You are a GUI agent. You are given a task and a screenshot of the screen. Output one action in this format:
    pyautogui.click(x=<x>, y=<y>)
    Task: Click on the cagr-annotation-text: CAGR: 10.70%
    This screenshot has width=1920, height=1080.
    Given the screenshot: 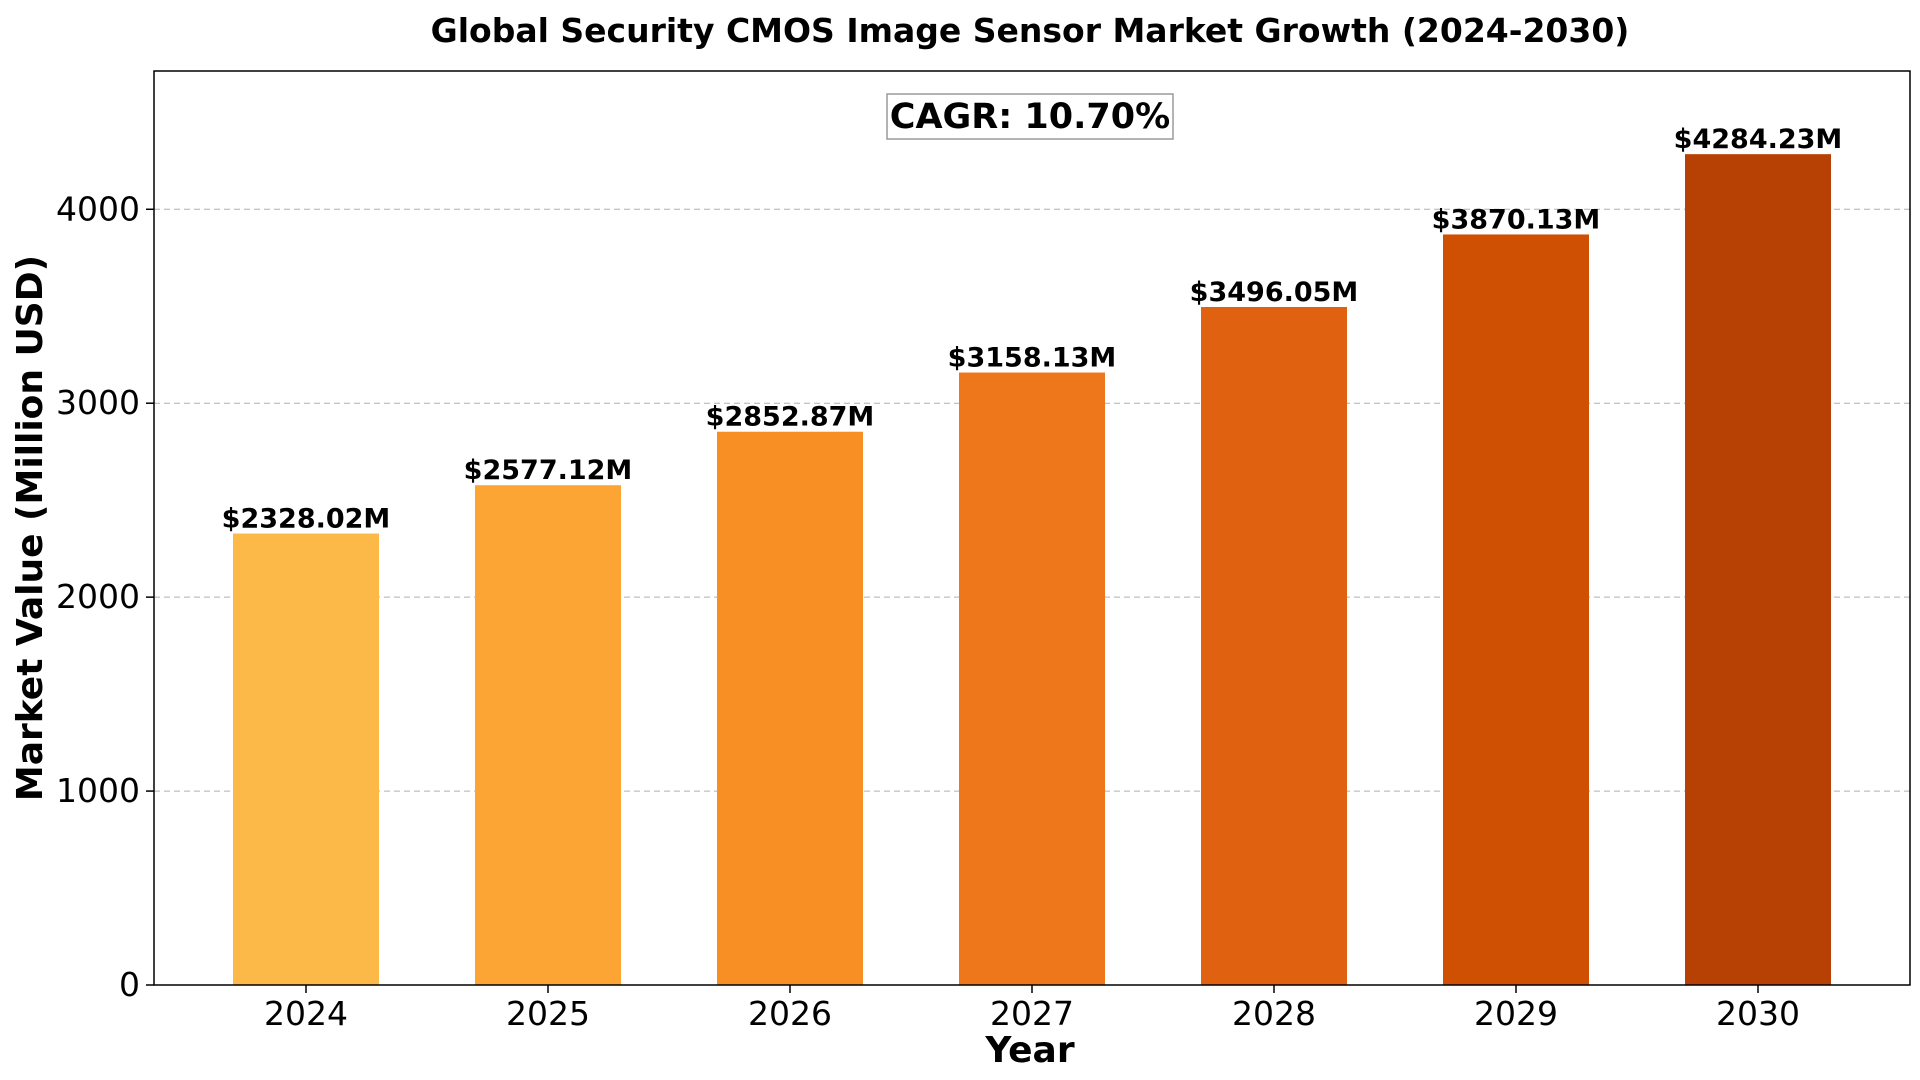 What is the action you would take?
    pyautogui.click(x=1030, y=117)
    